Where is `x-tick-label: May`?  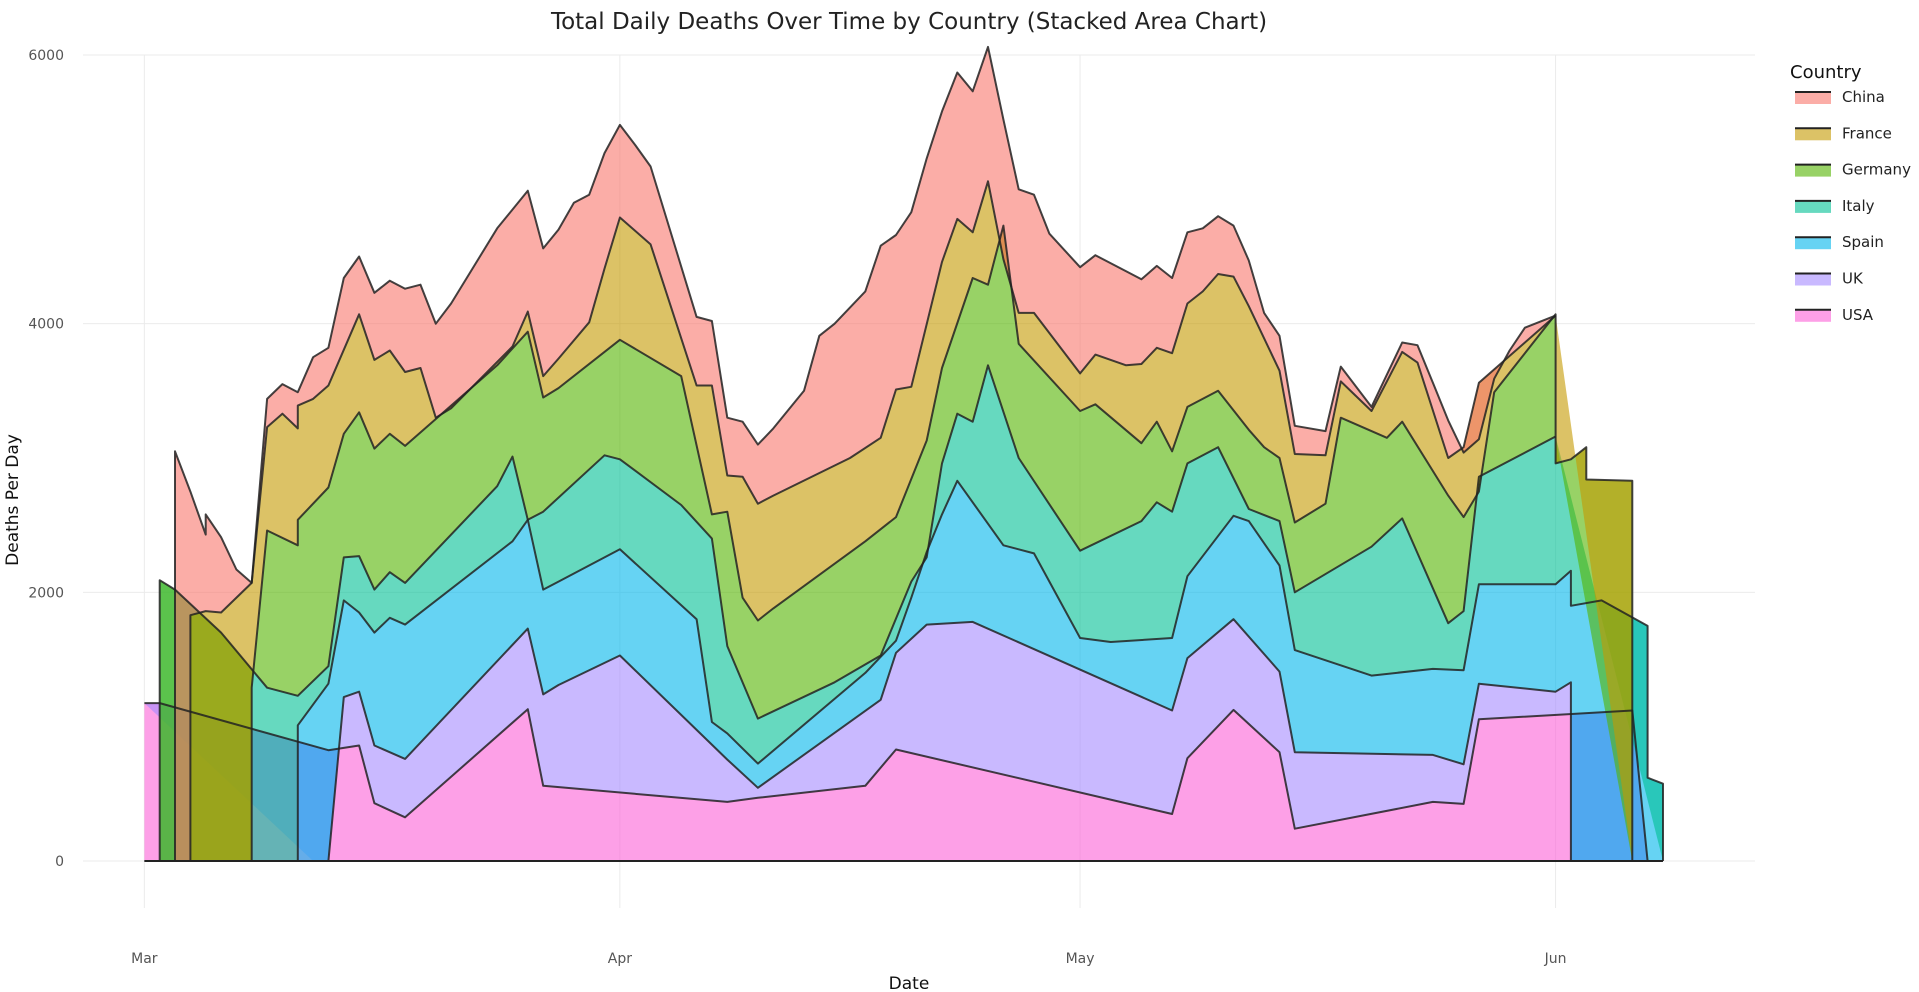
x-tick-label: May is located at coordinates (1080, 959).